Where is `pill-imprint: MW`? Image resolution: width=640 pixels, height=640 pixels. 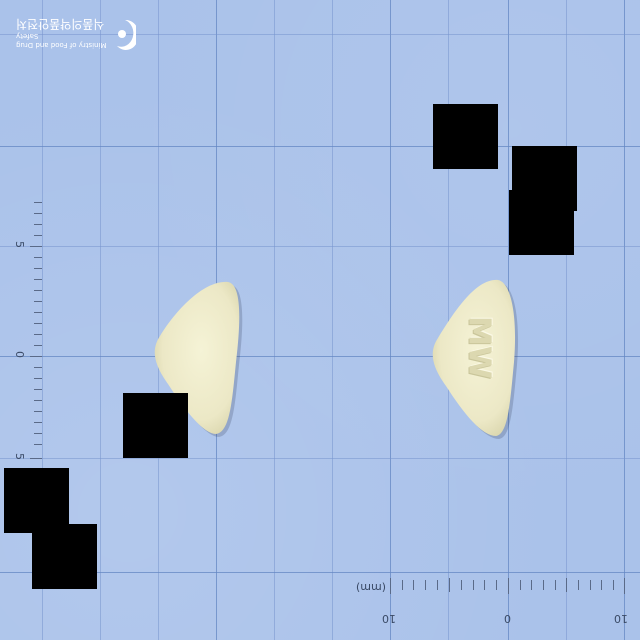 pill-imprint: MW is located at coordinates (479, 348).